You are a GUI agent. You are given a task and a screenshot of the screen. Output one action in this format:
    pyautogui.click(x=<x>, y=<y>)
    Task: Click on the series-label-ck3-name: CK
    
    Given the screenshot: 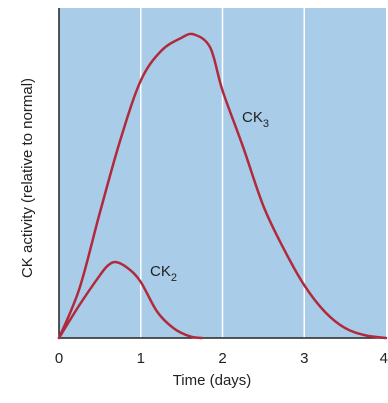 What is the action you would take?
    pyautogui.click(x=252, y=117)
    